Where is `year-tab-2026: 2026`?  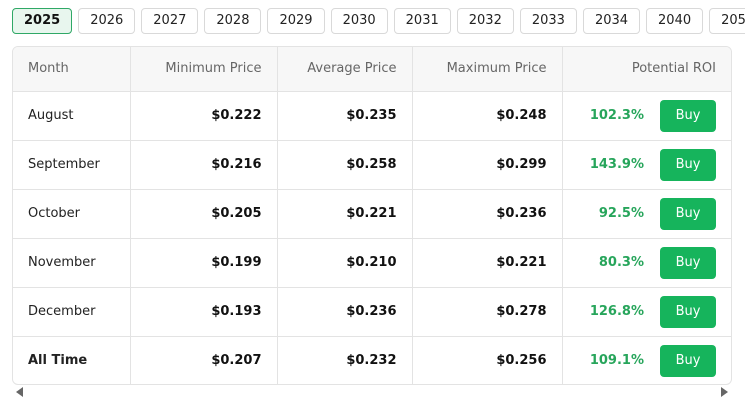
year-tab-2026: 2026 is located at coordinates (107, 21).